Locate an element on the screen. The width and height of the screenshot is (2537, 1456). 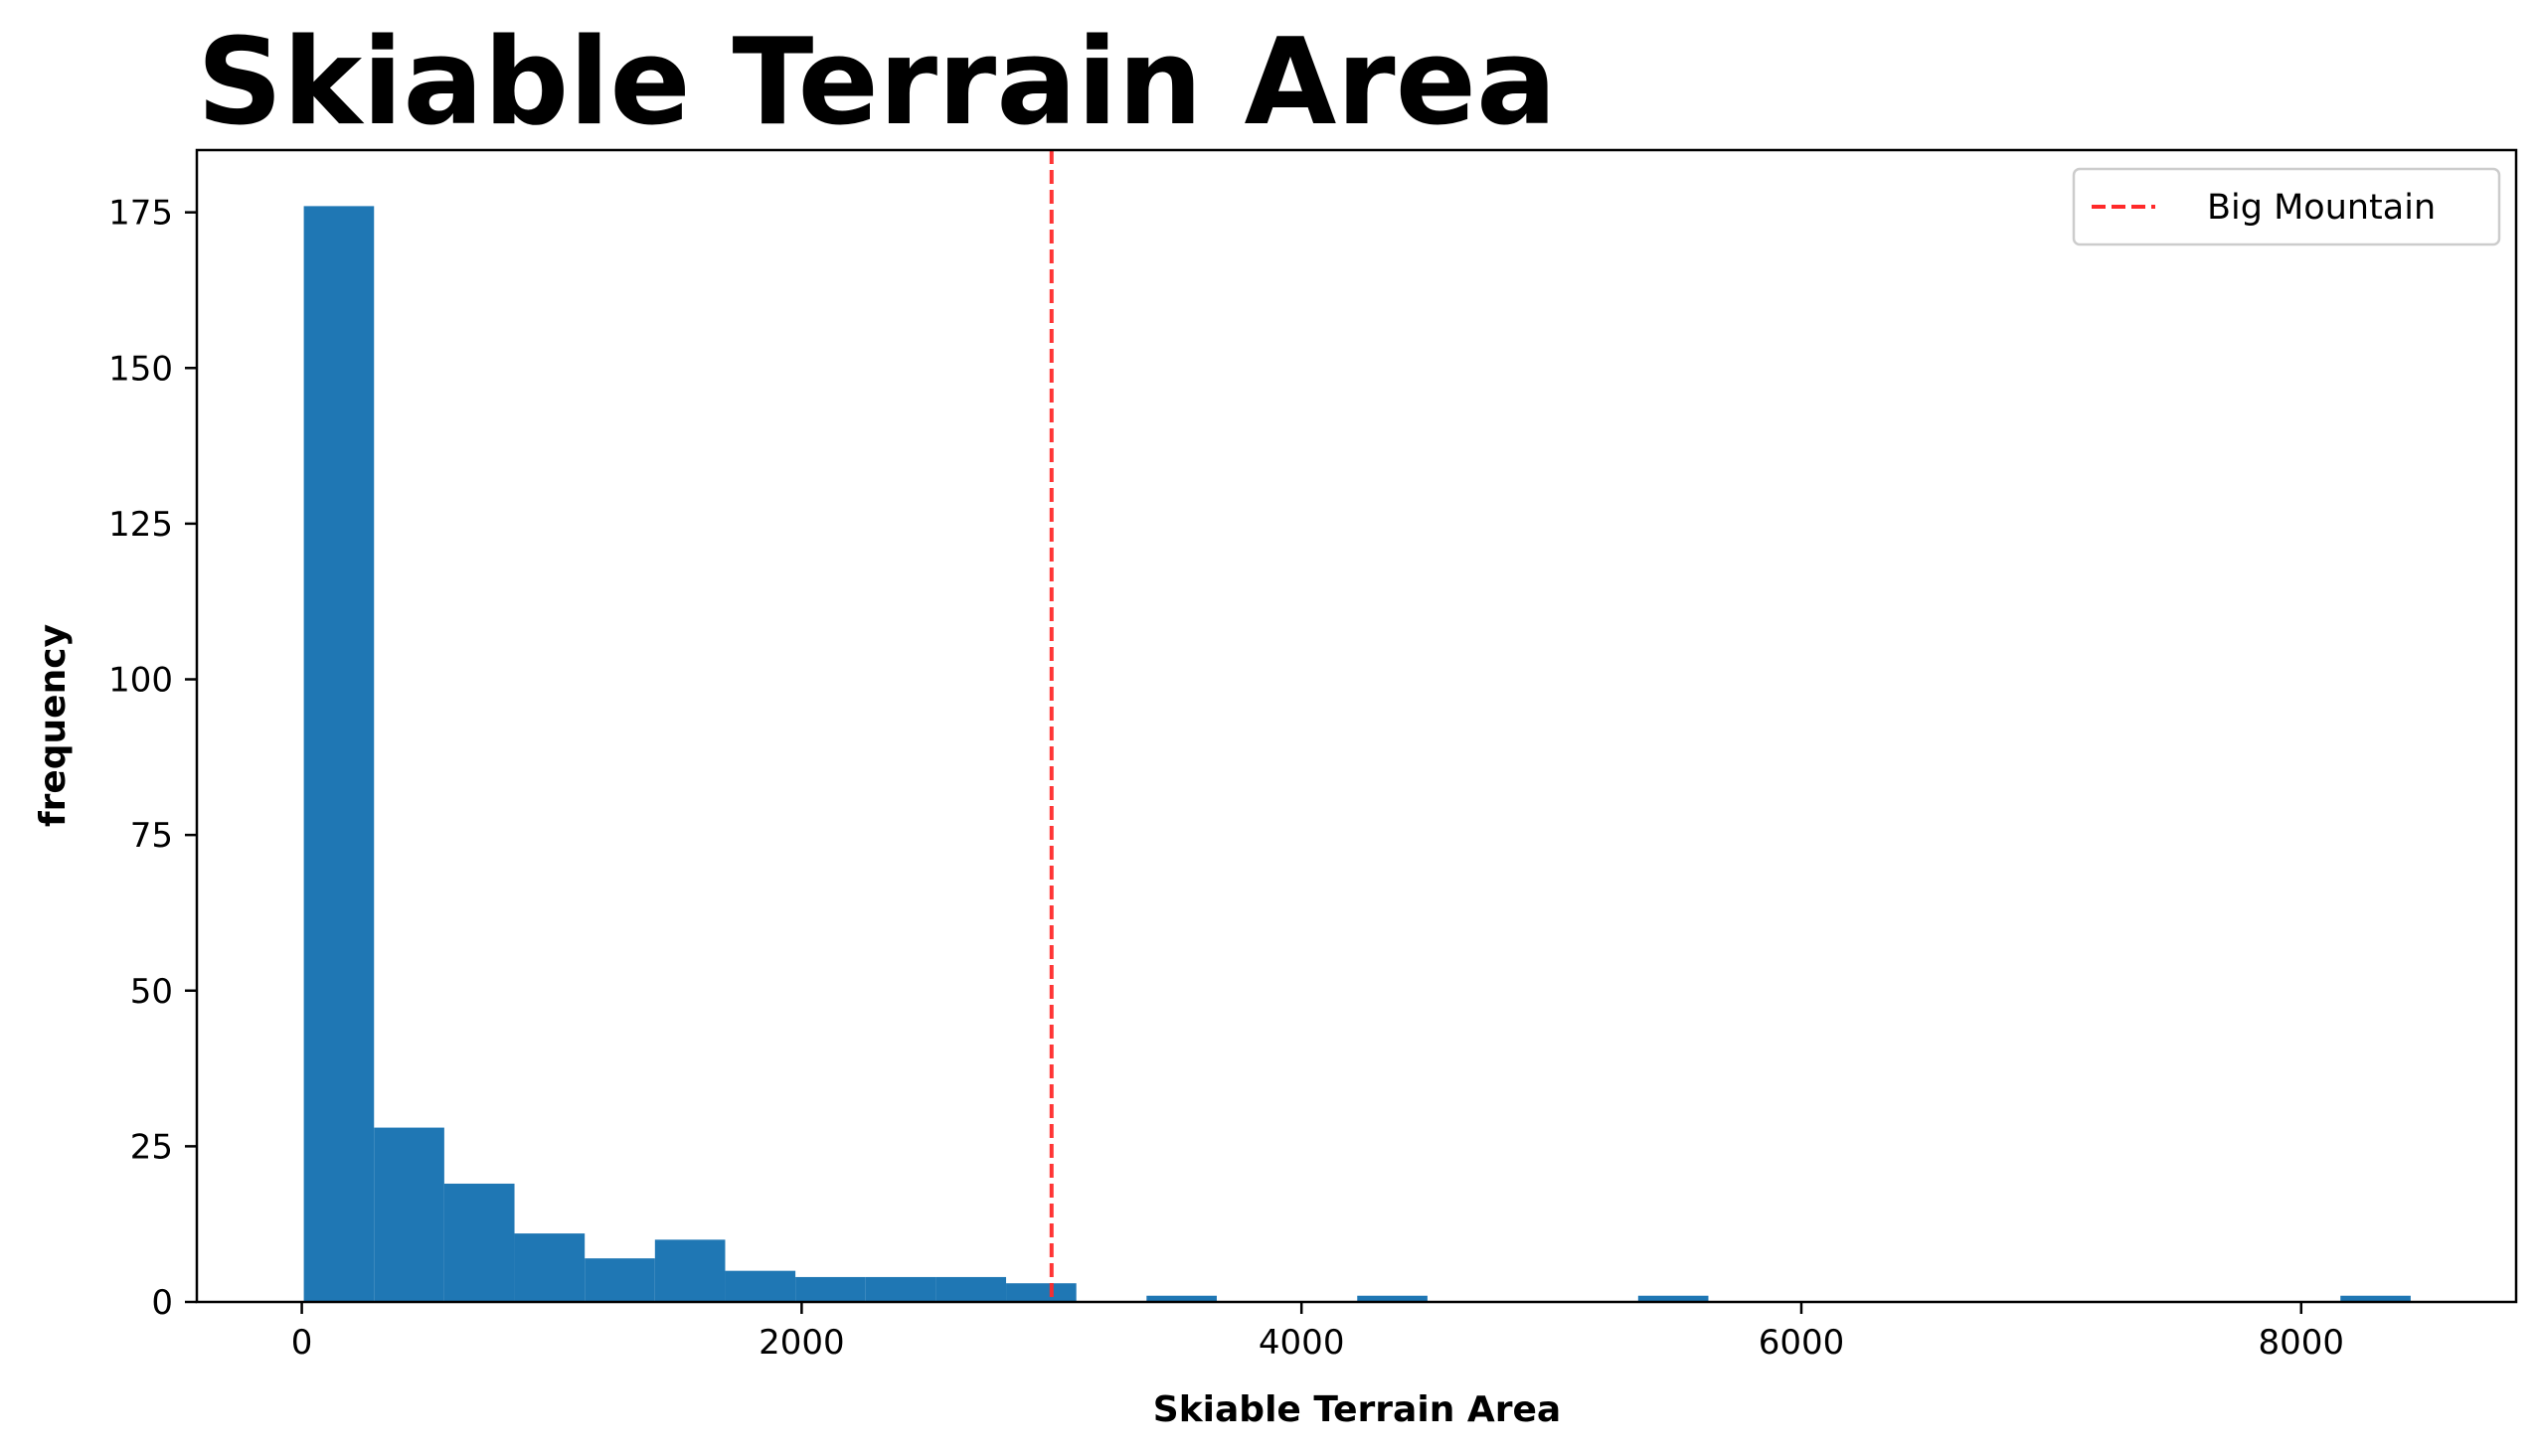
y-tick-label-125: 125 is located at coordinates (140, 525).